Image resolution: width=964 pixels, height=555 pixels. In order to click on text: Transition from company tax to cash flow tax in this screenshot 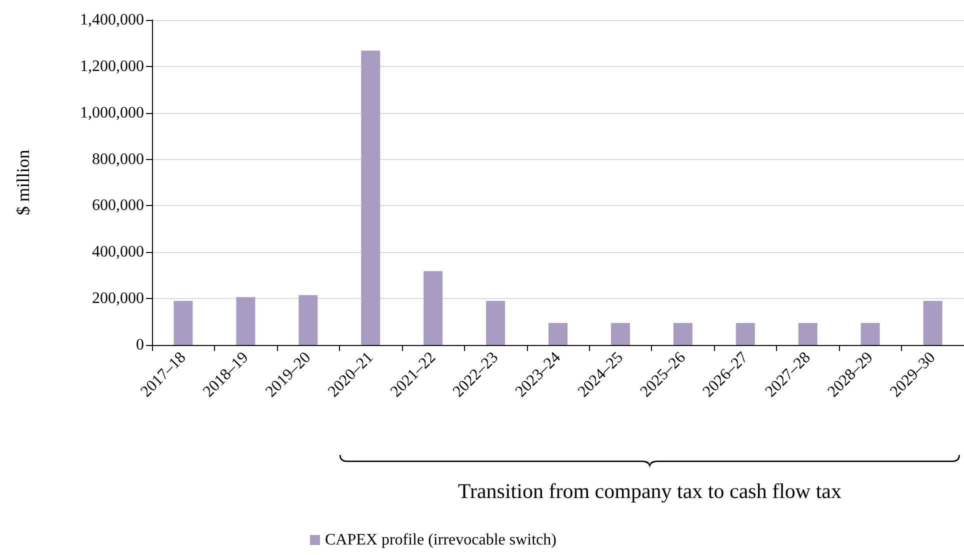, I will do `click(650, 491)`.